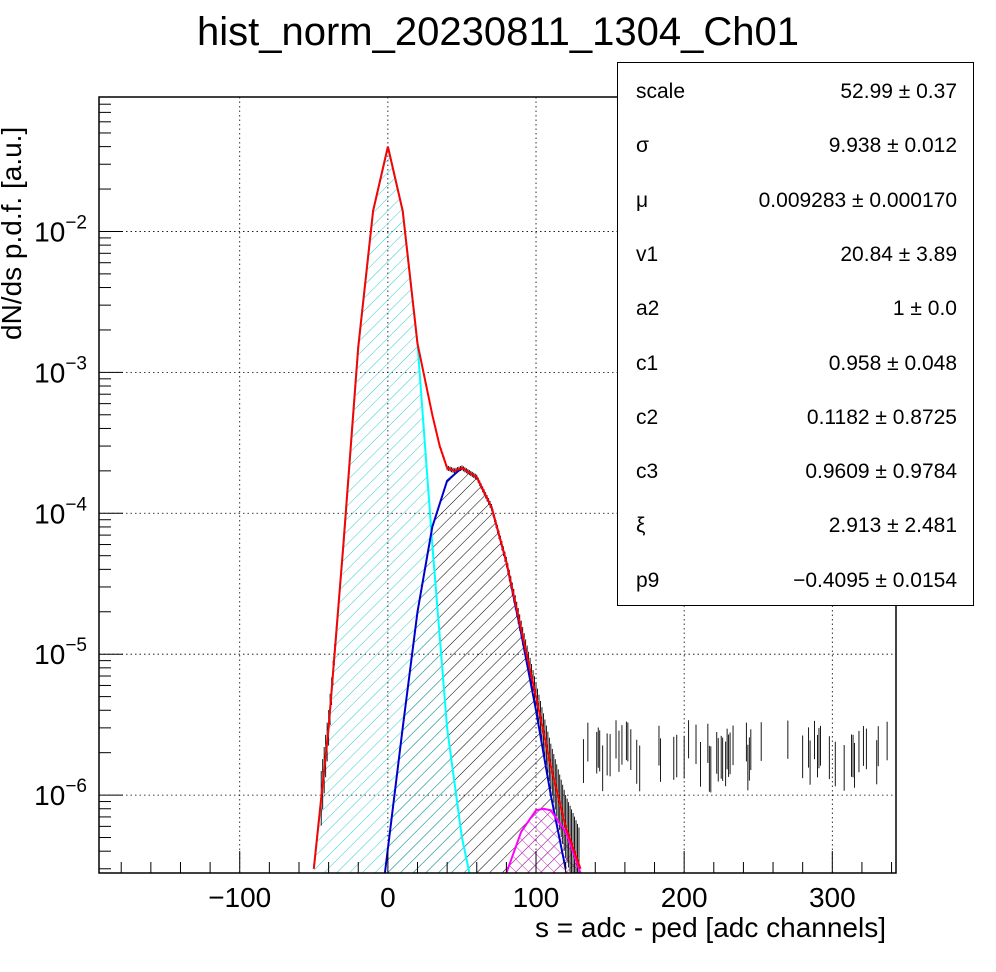 This screenshot has height=972, width=996. I want to click on magenta-component-curve, so click(543, 840).